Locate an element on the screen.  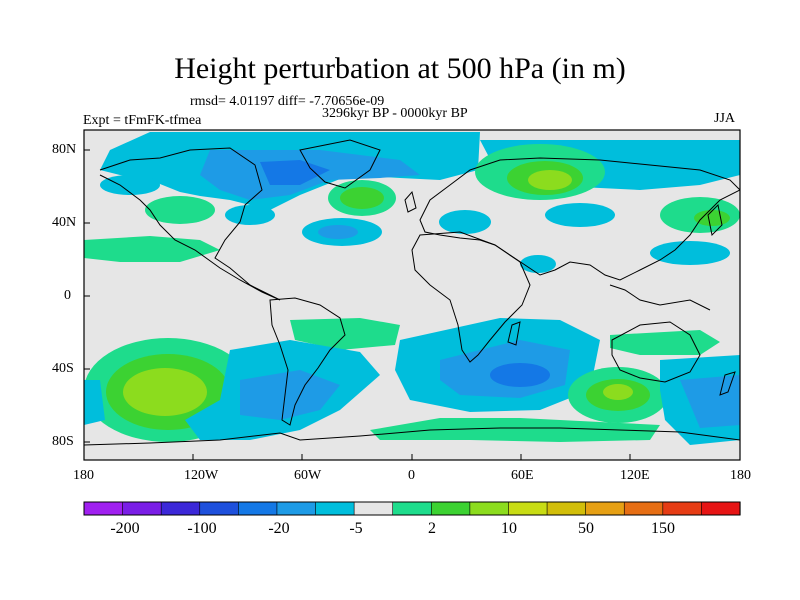
neg-region-mid-atlantic-core is located at coordinates (338, 232).